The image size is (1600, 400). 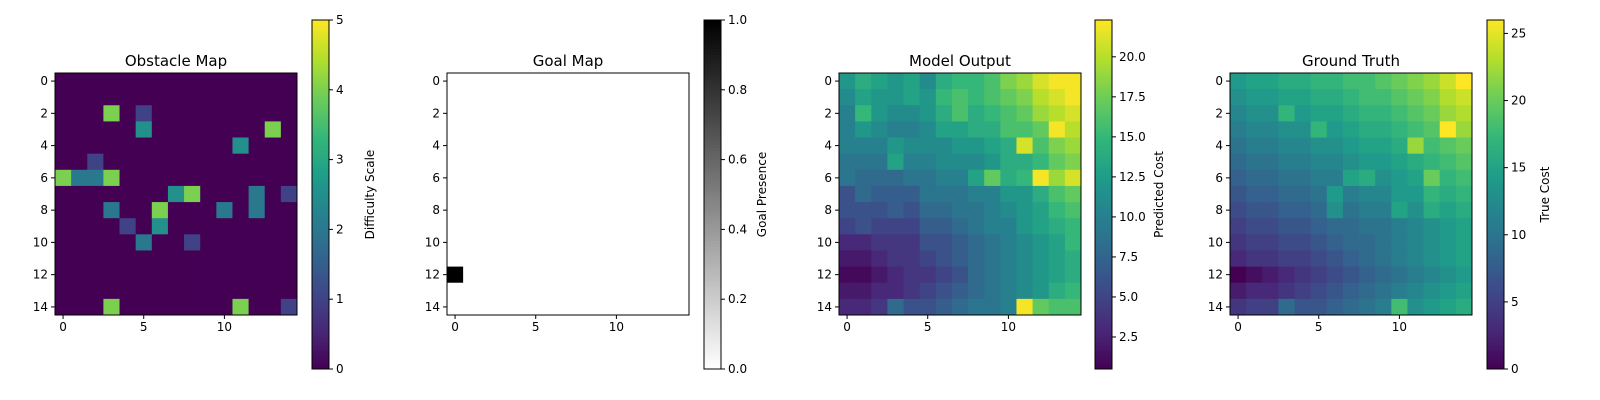 I want to click on y-tick-label: 10, so click(x=40, y=242).